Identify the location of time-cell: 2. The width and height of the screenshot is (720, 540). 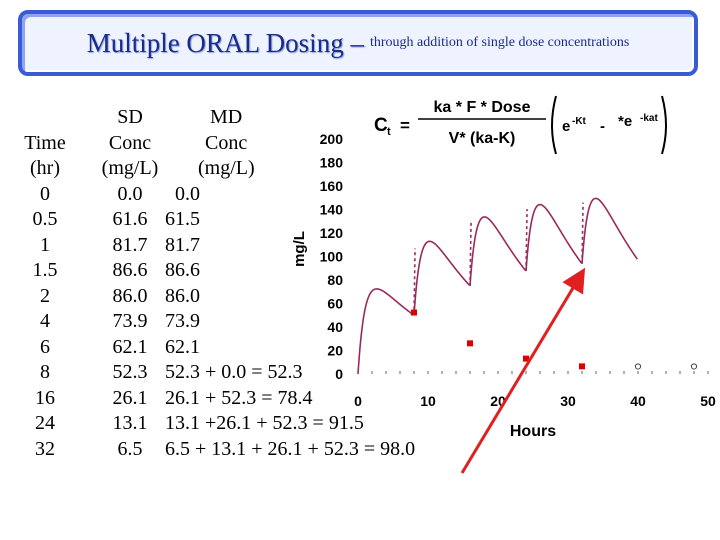
(45, 295).